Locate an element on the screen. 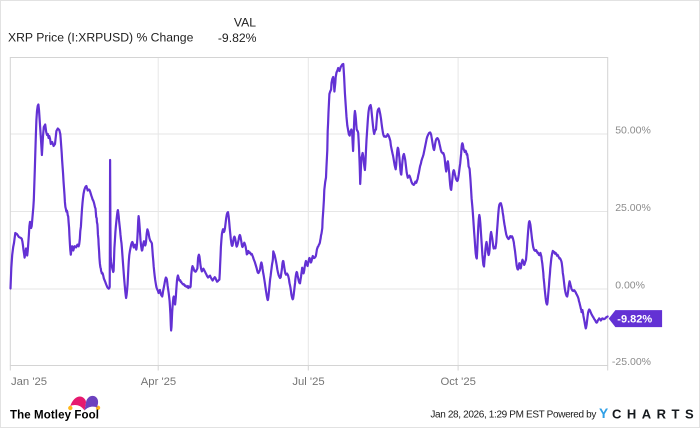 This screenshot has width=700, height=428. svg-text: CHARTS is located at coordinates (655, 413).